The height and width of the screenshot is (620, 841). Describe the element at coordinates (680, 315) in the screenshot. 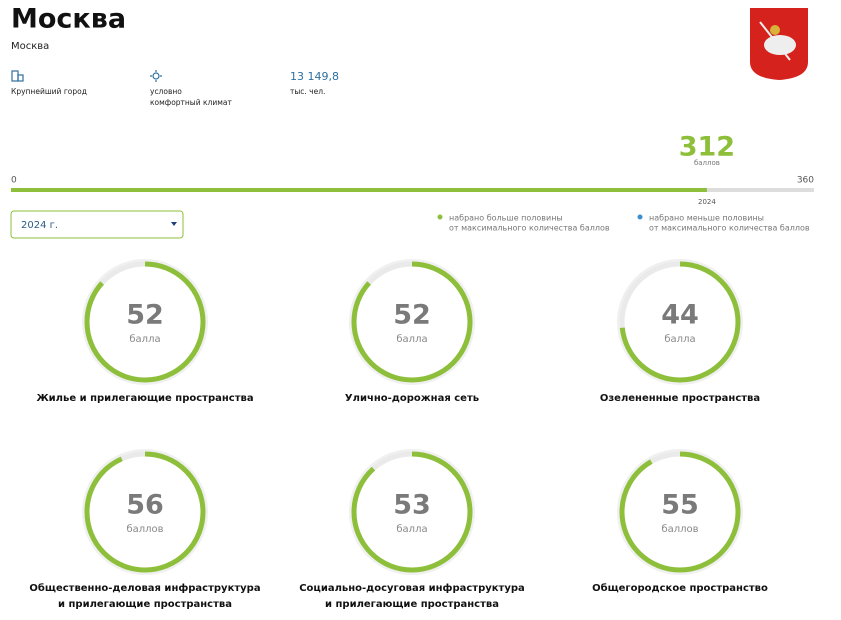

I see `ring-score: 44` at that location.